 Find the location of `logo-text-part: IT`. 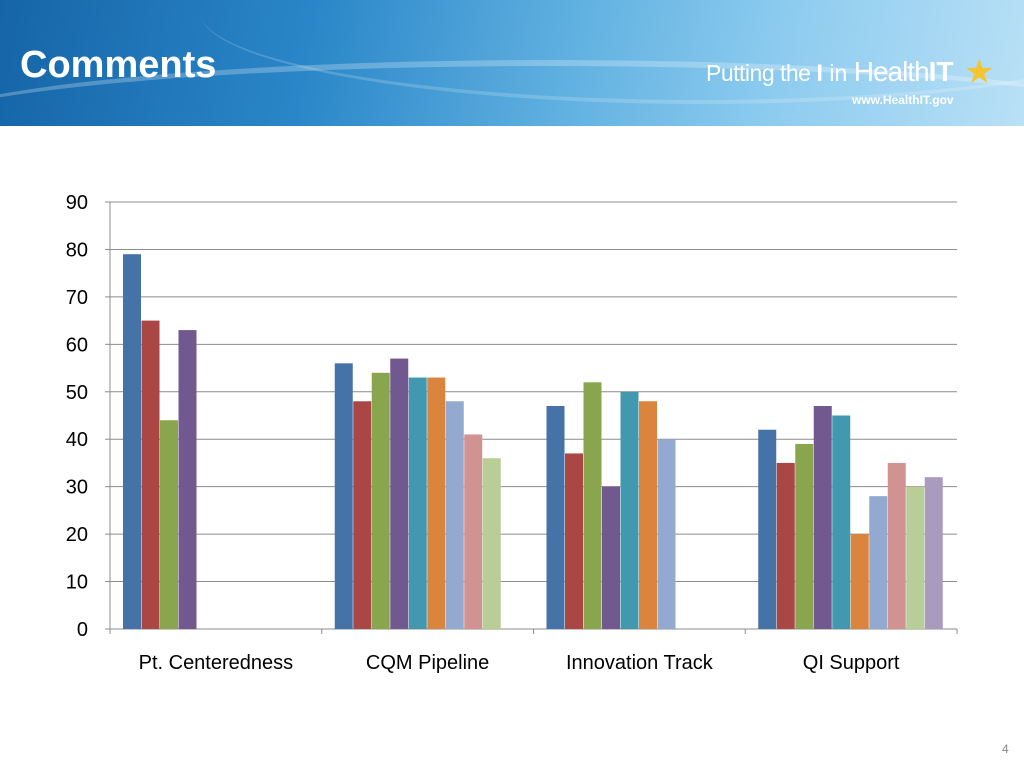

logo-text-part: IT is located at coordinates (941, 71).